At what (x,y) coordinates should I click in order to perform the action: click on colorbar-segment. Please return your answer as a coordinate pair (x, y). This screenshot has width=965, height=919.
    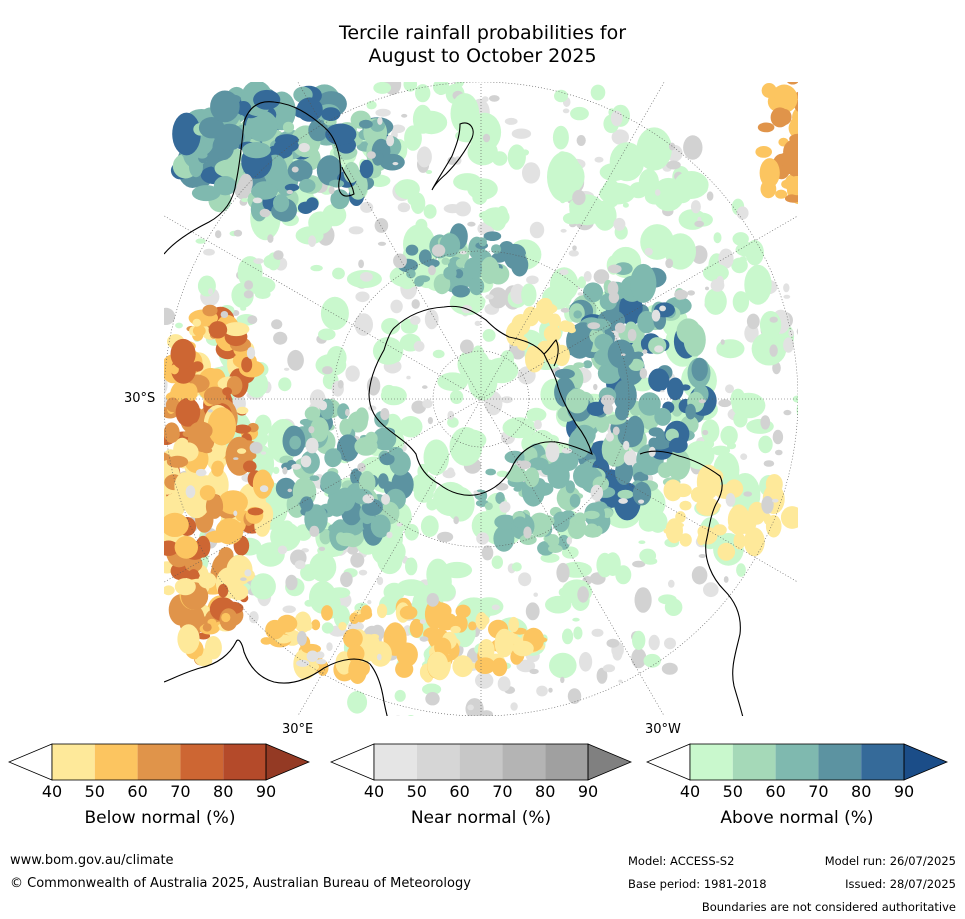
    Looking at the image, I should click on (566, 762).